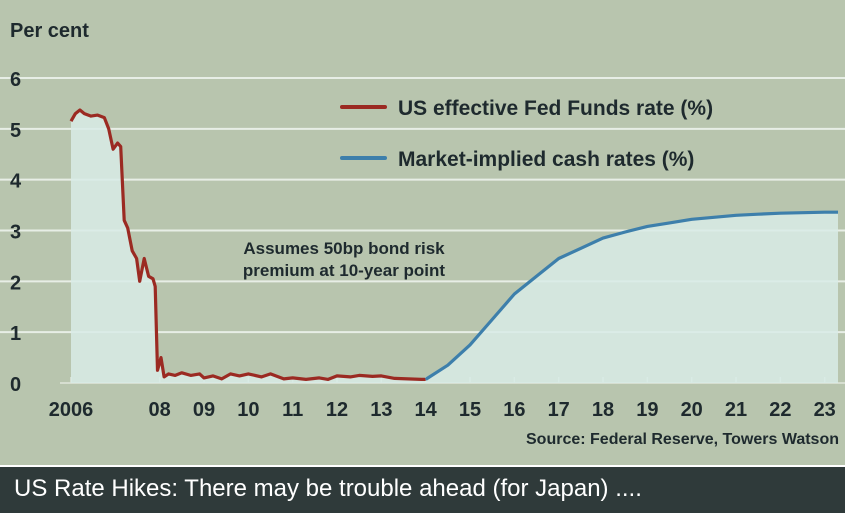 The image size is (845, 513). I want to click on x-tick-label-2006: 2006, so click(71, 410).